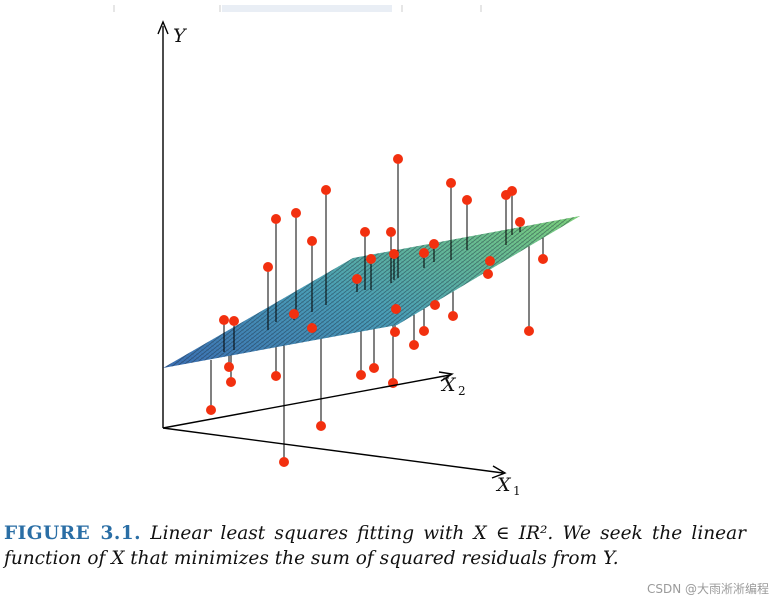 The width and height of the screenshot is (775, 604). I want to click on x2-axis-label: X, so click(448, 385).